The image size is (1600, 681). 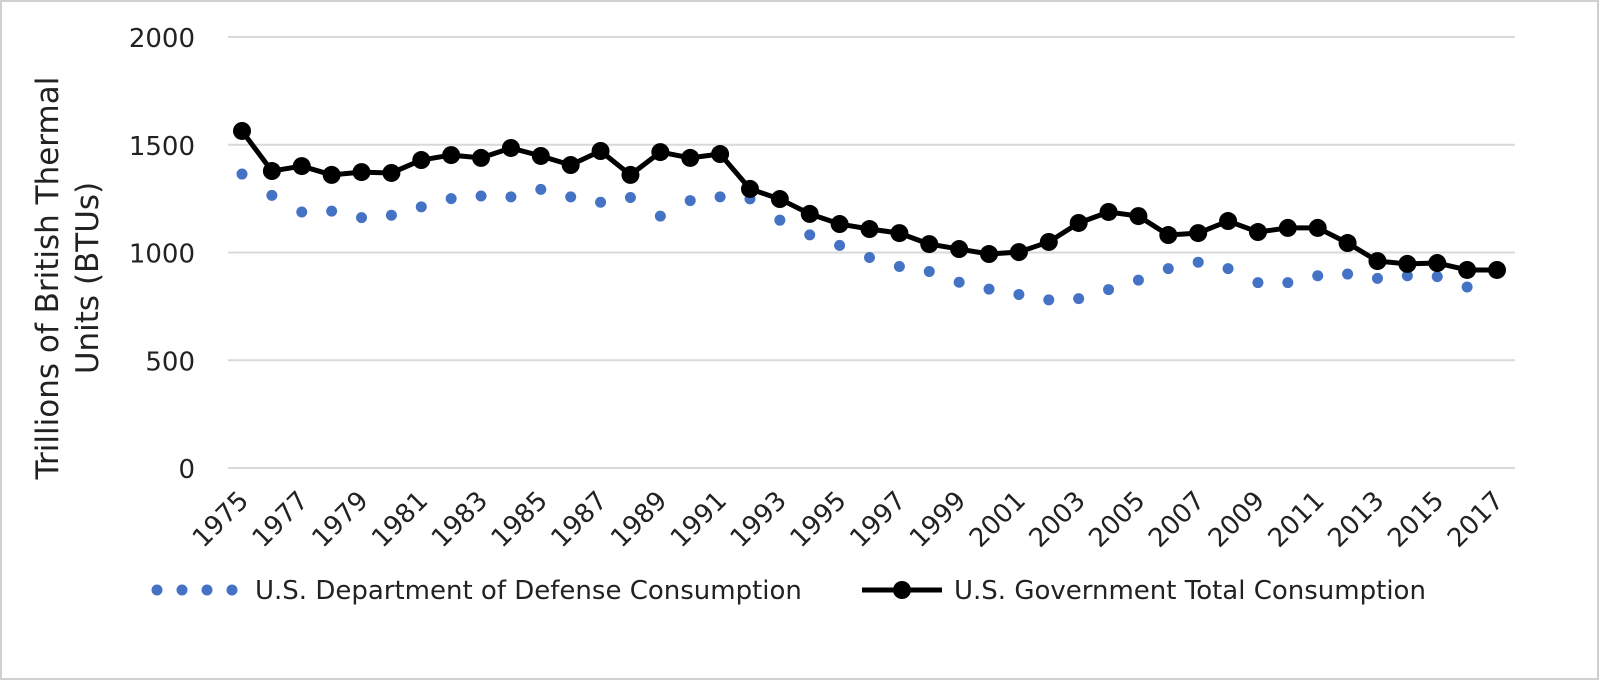 I want to click on x-tick-label: 2005, so click(x=1117, y=520).